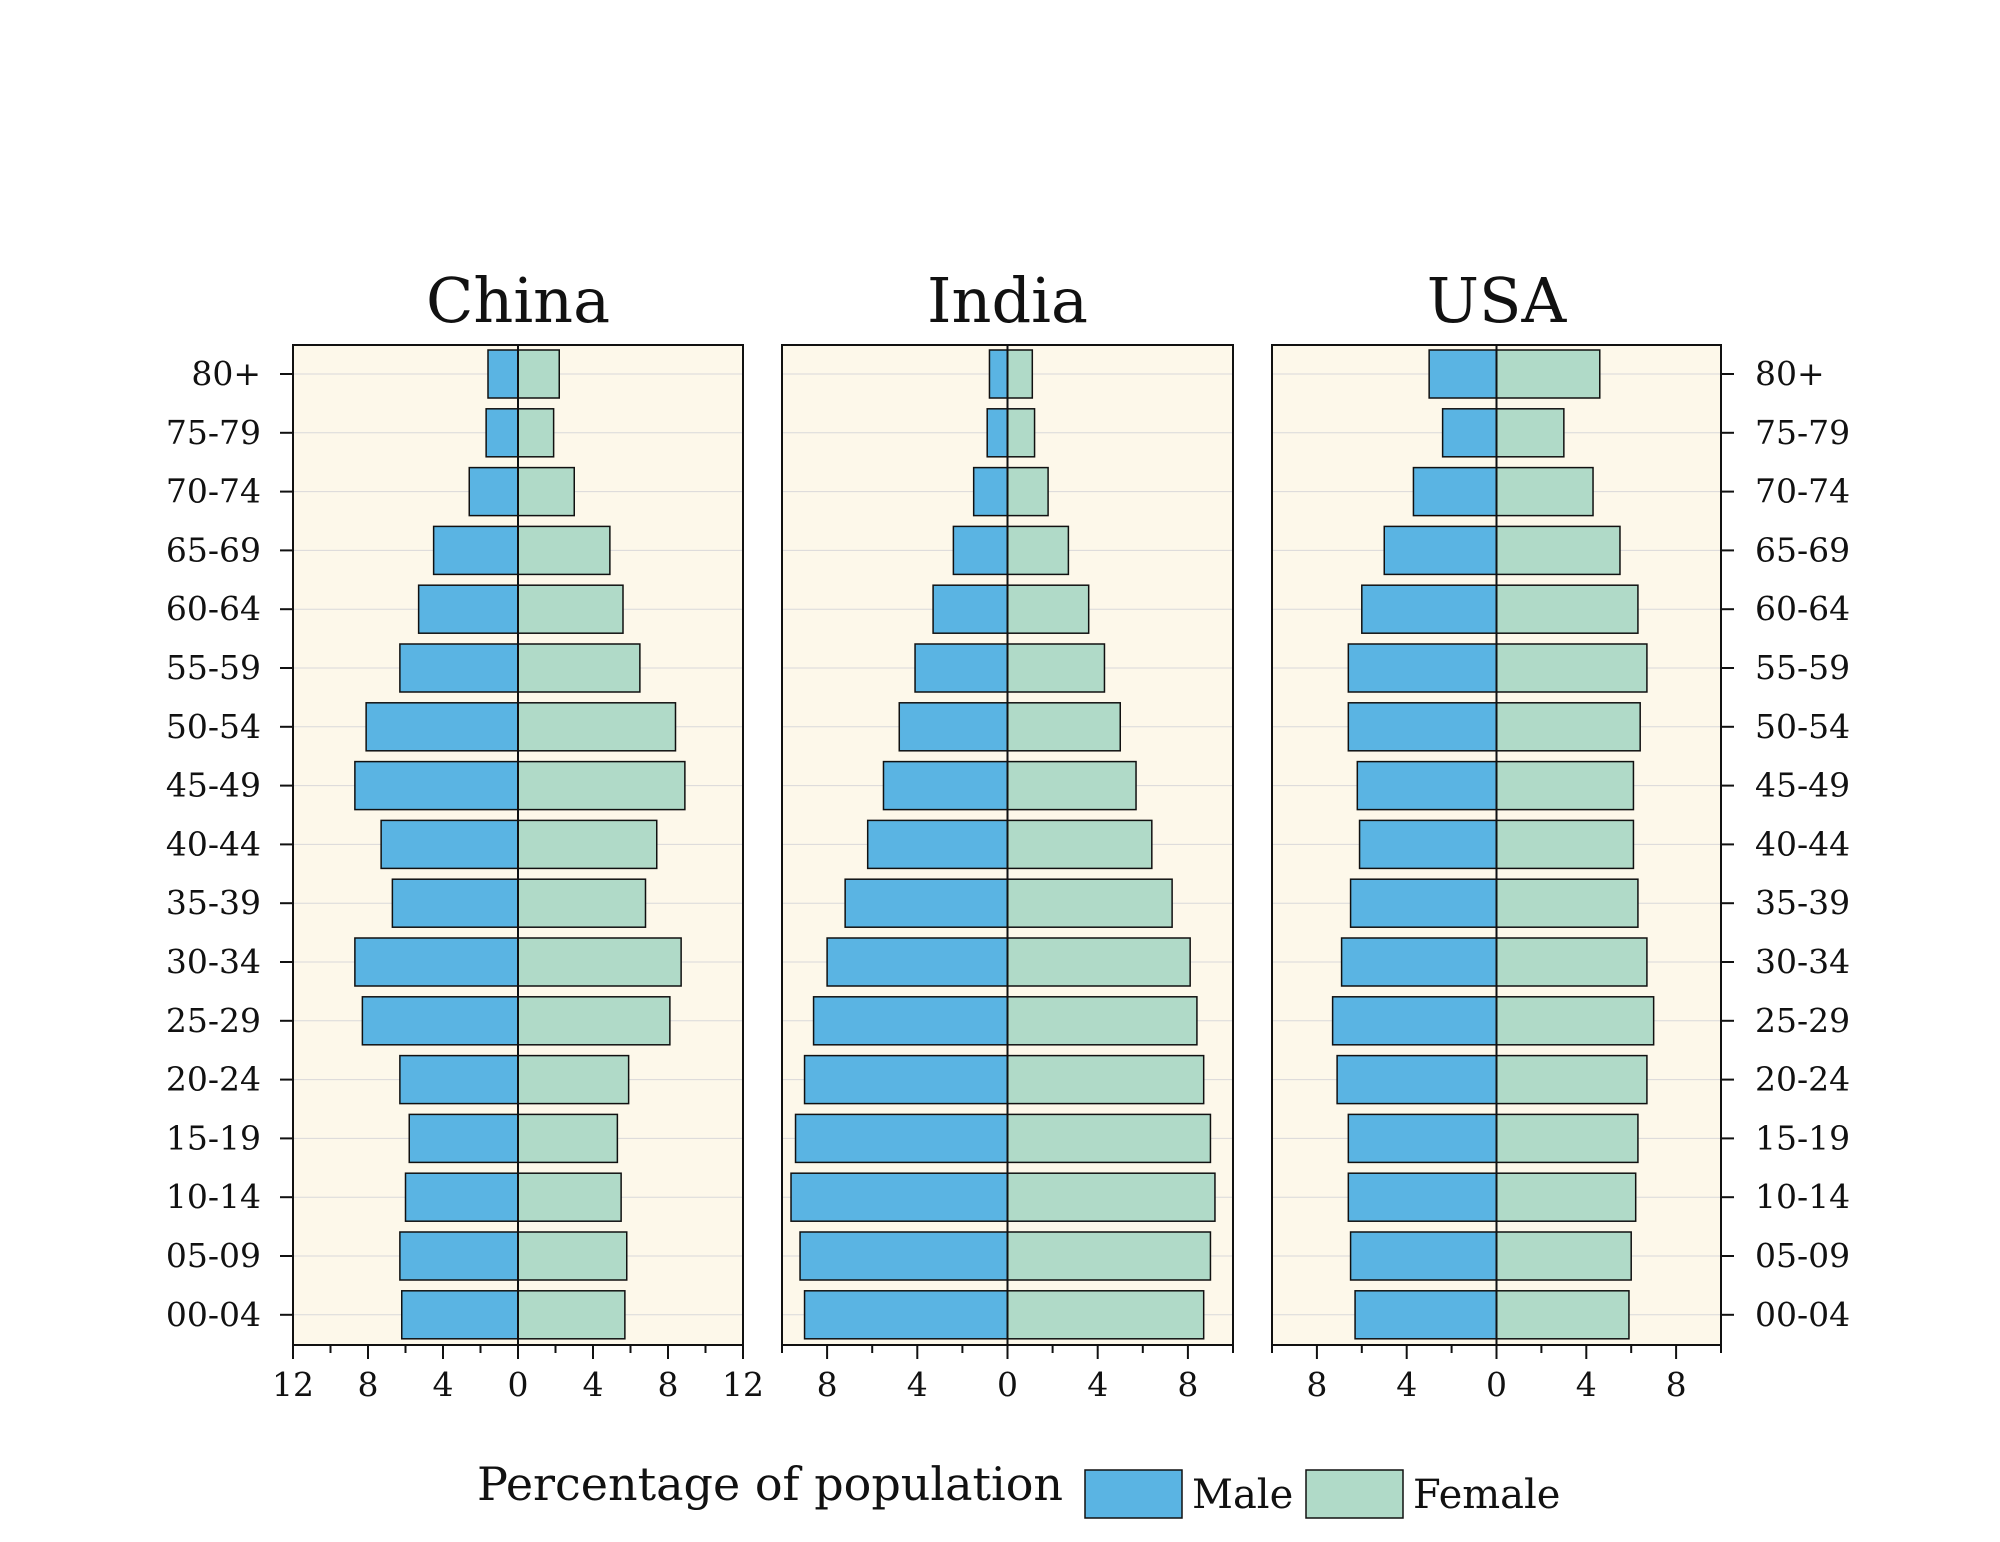  I want to click on y-tick-label: 65-69, so click(213, 549).